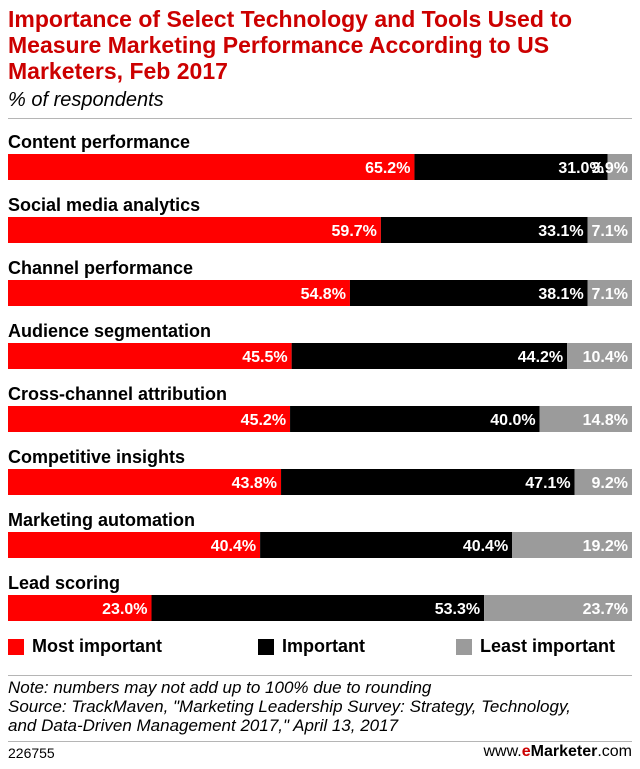 The width and height of the screenshot is (640, 769). I want to click on bar-lead-scoring-most-important, so click(80, 608).